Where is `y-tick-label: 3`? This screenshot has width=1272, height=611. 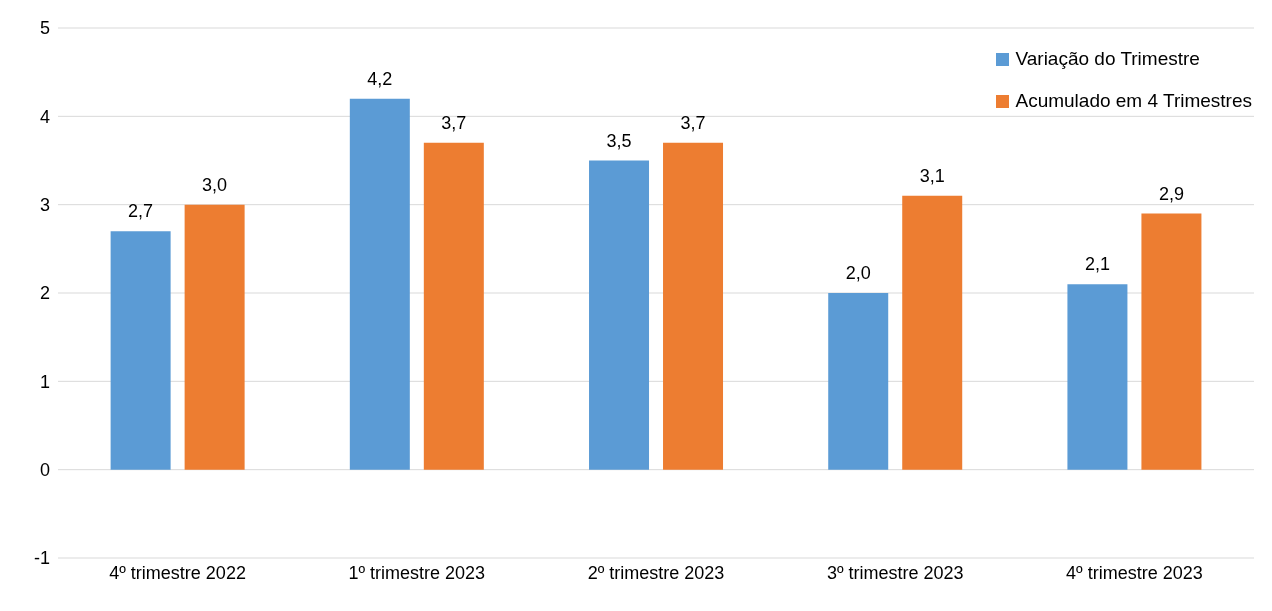
y-tick-label: 3 is located at coordinates (44, 205).